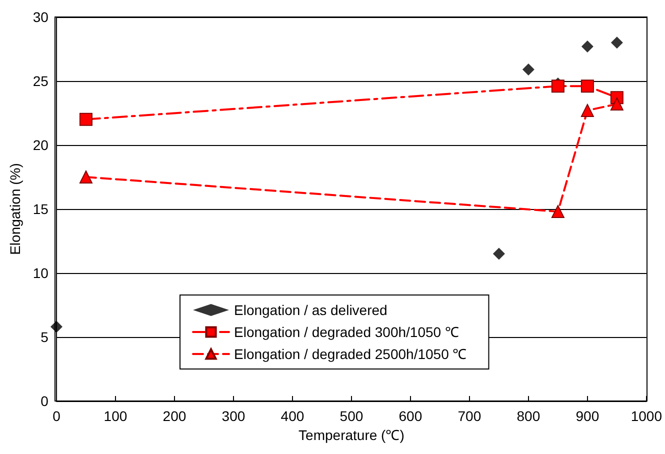 The image size is (665, 454). What do you see at coordinates (44, 401) in the screenshot?
I see `y-tick-label: 0` at bounding box center [44, 401].